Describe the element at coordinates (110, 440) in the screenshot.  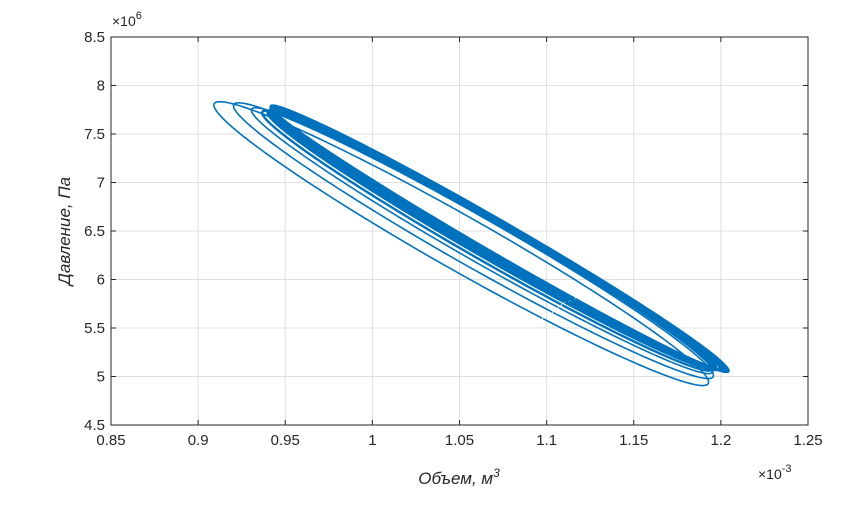
I see `x-tick-label: 0.85` at that location.